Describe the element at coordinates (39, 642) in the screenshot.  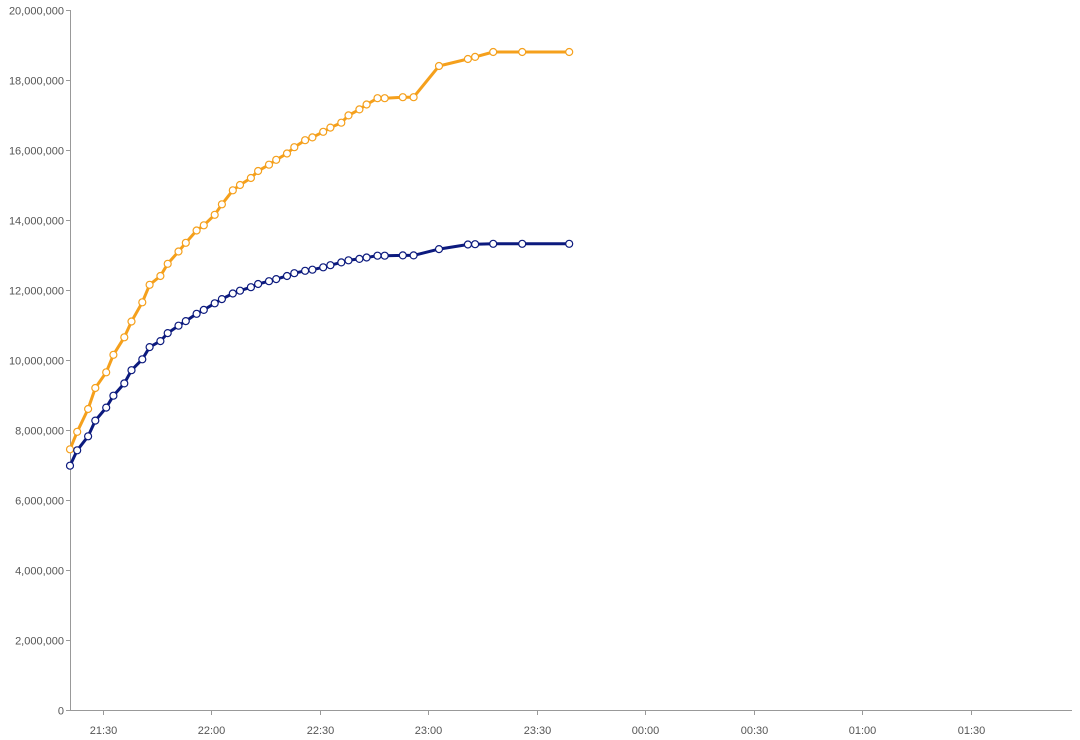
I see `y-tick-label: 2,000,000` at that location.